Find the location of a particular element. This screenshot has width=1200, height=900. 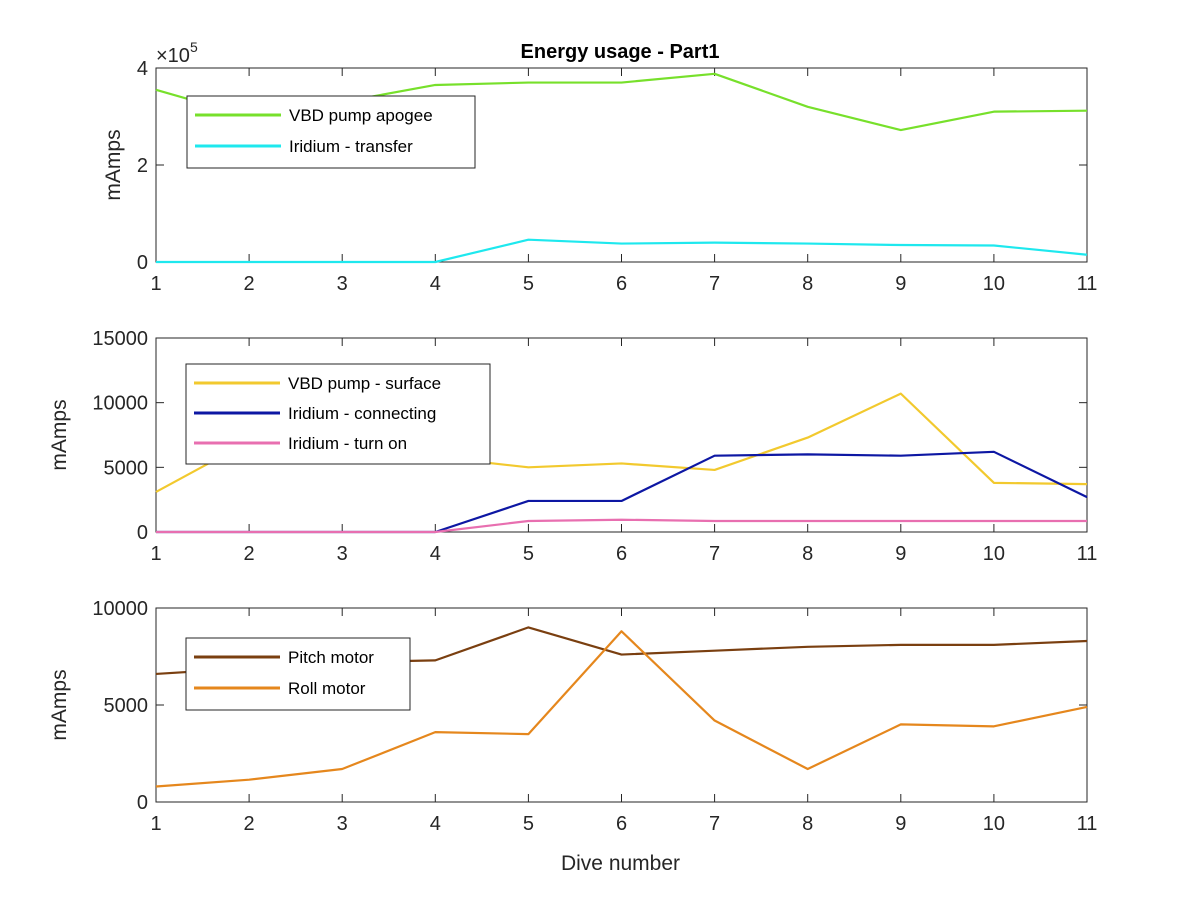

legend-label-iridium-turn-on: Iridium - turn on is located at coordinates (347, 443).